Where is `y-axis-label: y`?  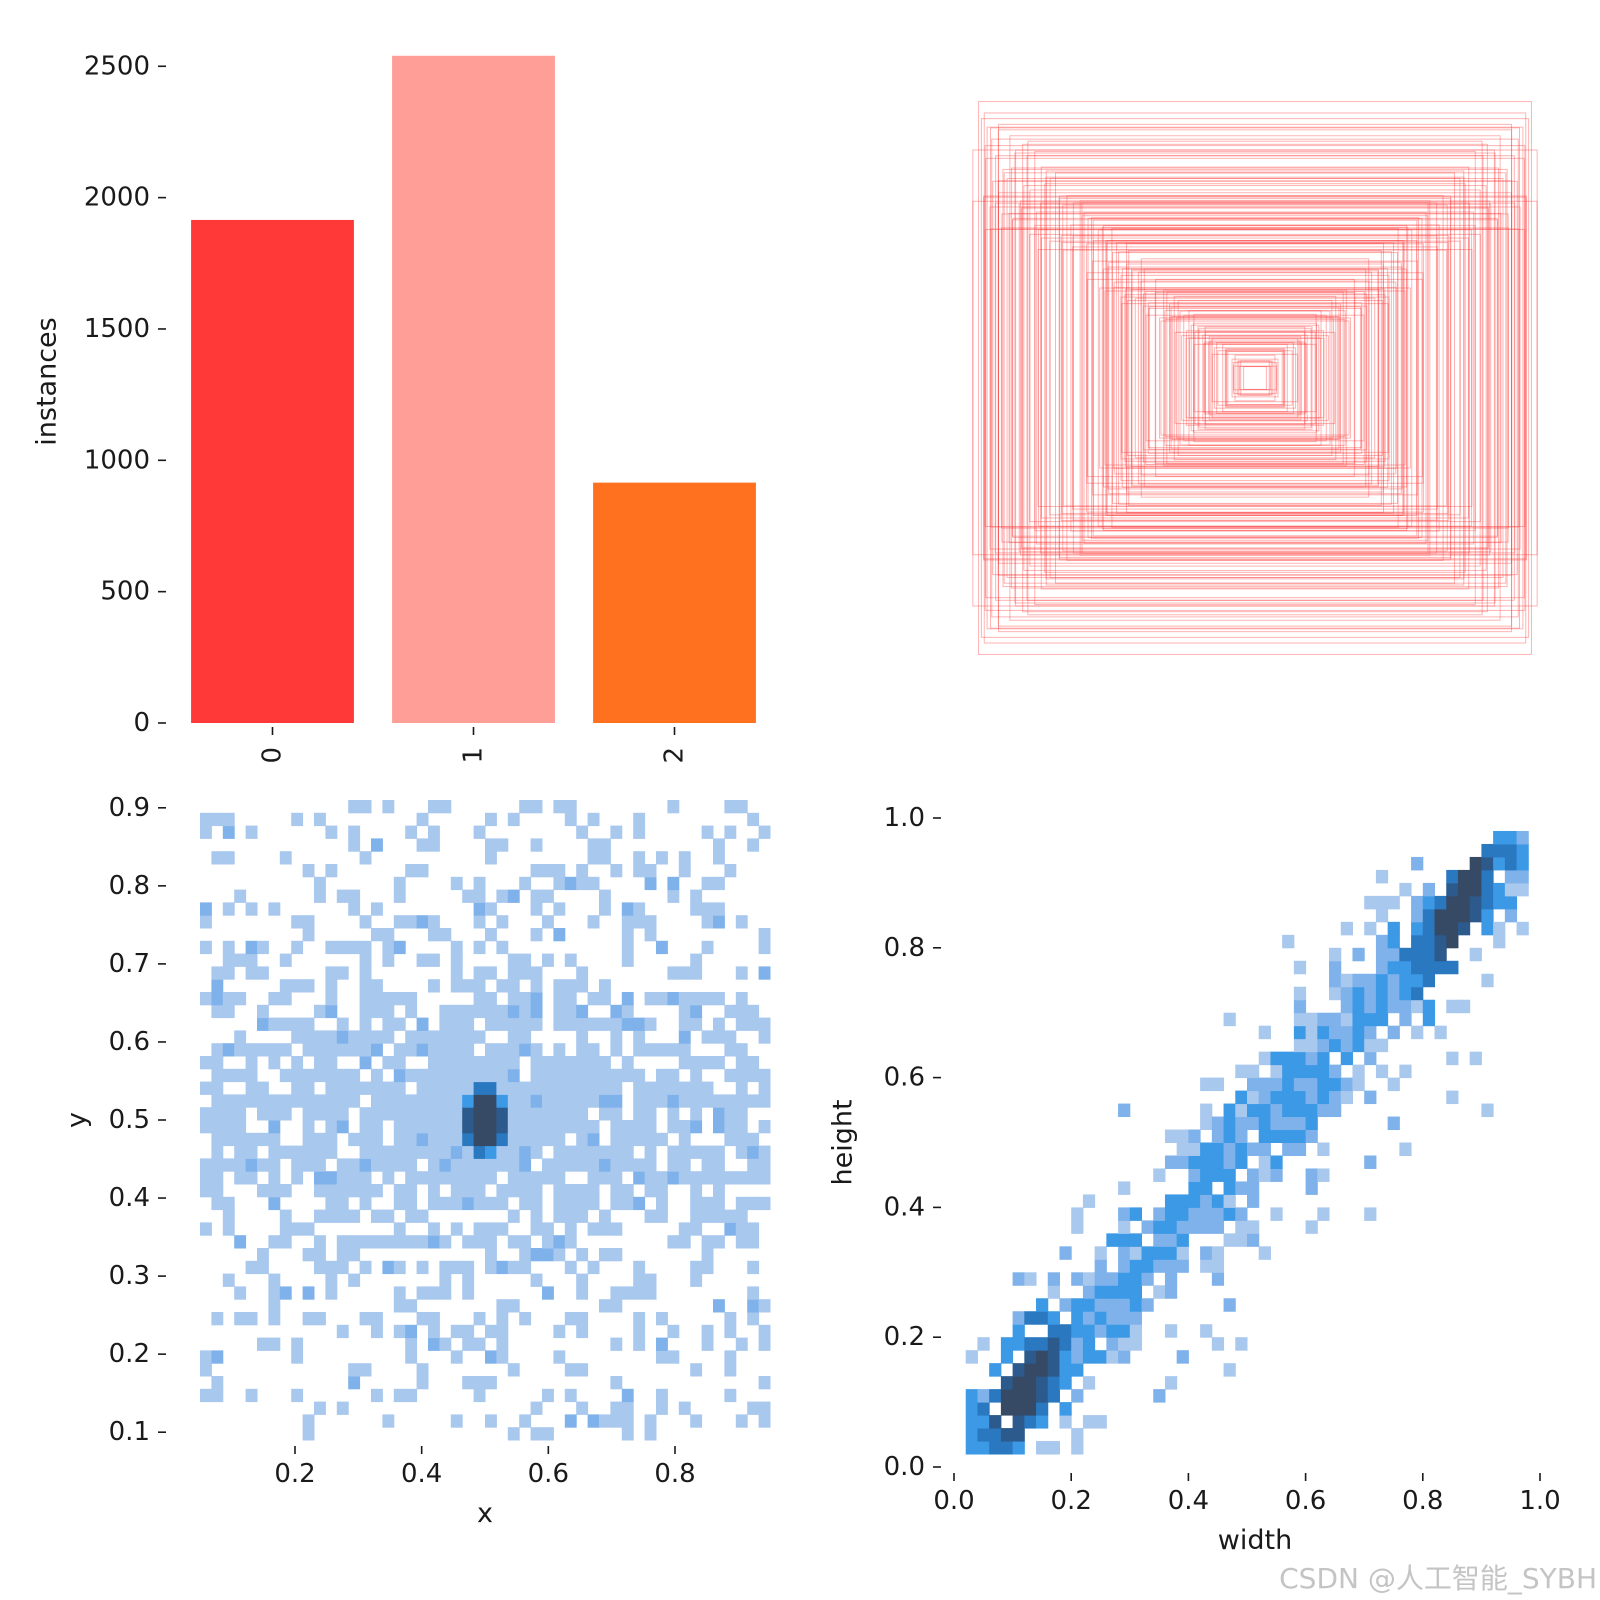 y-axis-label: y is located at coordinates (77, 1120).